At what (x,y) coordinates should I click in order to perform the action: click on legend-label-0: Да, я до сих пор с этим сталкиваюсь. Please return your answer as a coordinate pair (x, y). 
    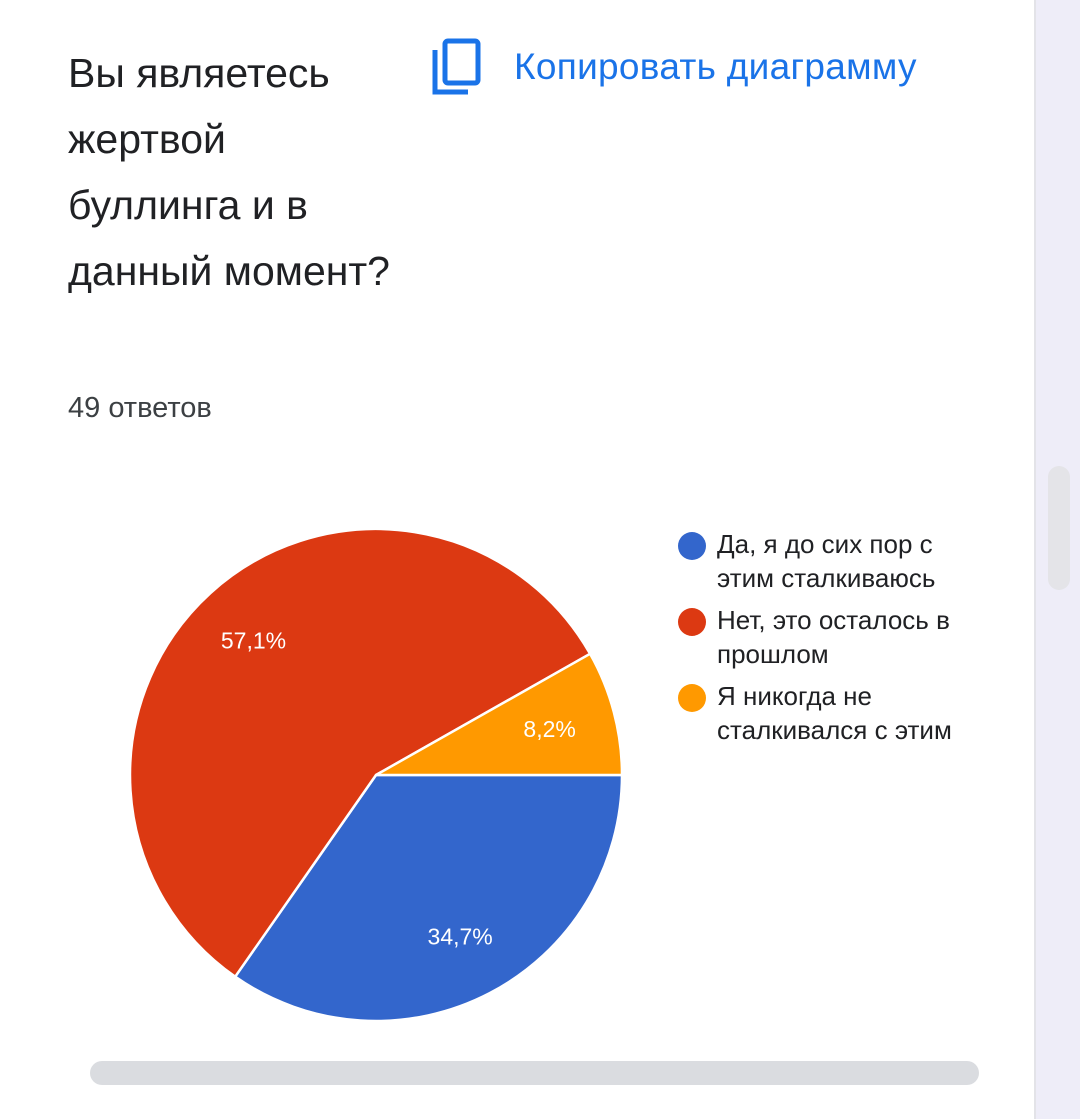
    Looking at the image, I should click on (826, 561).